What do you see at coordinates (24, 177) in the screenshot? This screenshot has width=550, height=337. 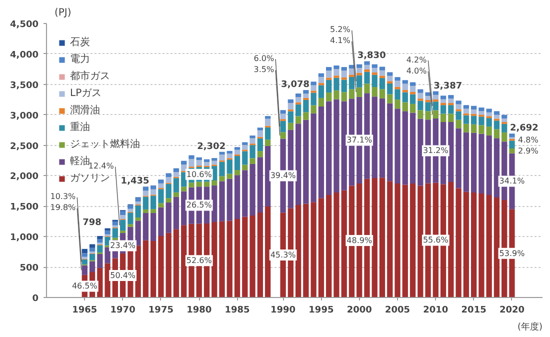 I see `y-tick-label: 2,000` at bounding box center [24, 177].